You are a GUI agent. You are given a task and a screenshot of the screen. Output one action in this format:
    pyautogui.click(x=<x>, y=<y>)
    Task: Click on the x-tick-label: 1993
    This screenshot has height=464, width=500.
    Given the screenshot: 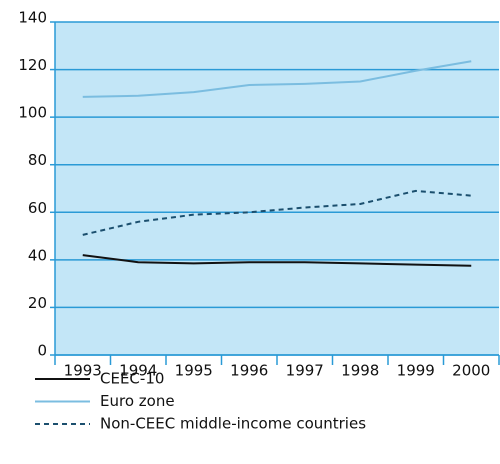 What is the action you would take?
    pyautogui.click(x=83, y=371)
    